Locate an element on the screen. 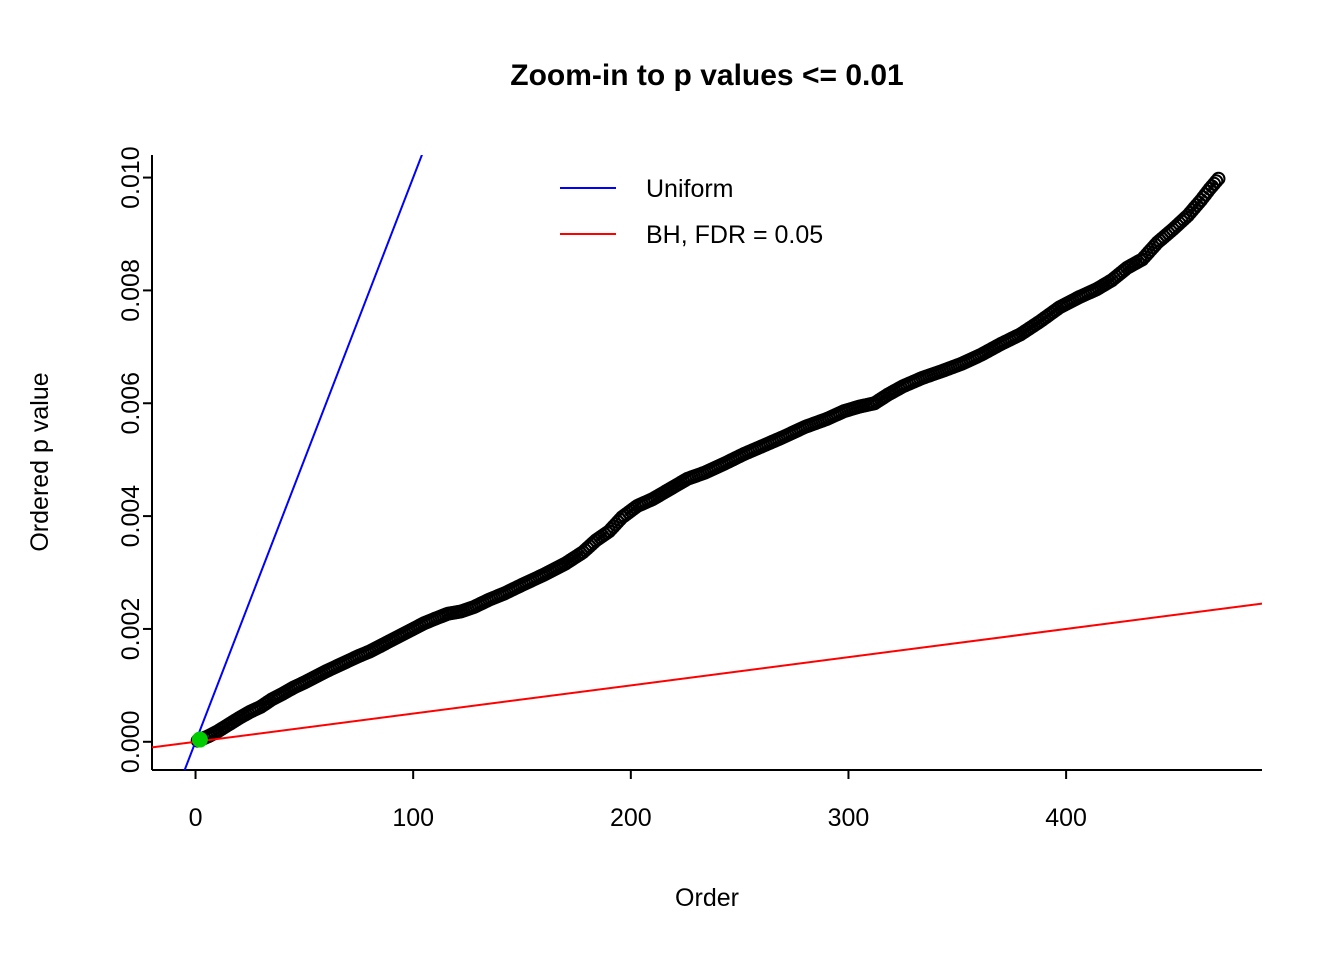  uniform-line is located at coordinates (303, 462).